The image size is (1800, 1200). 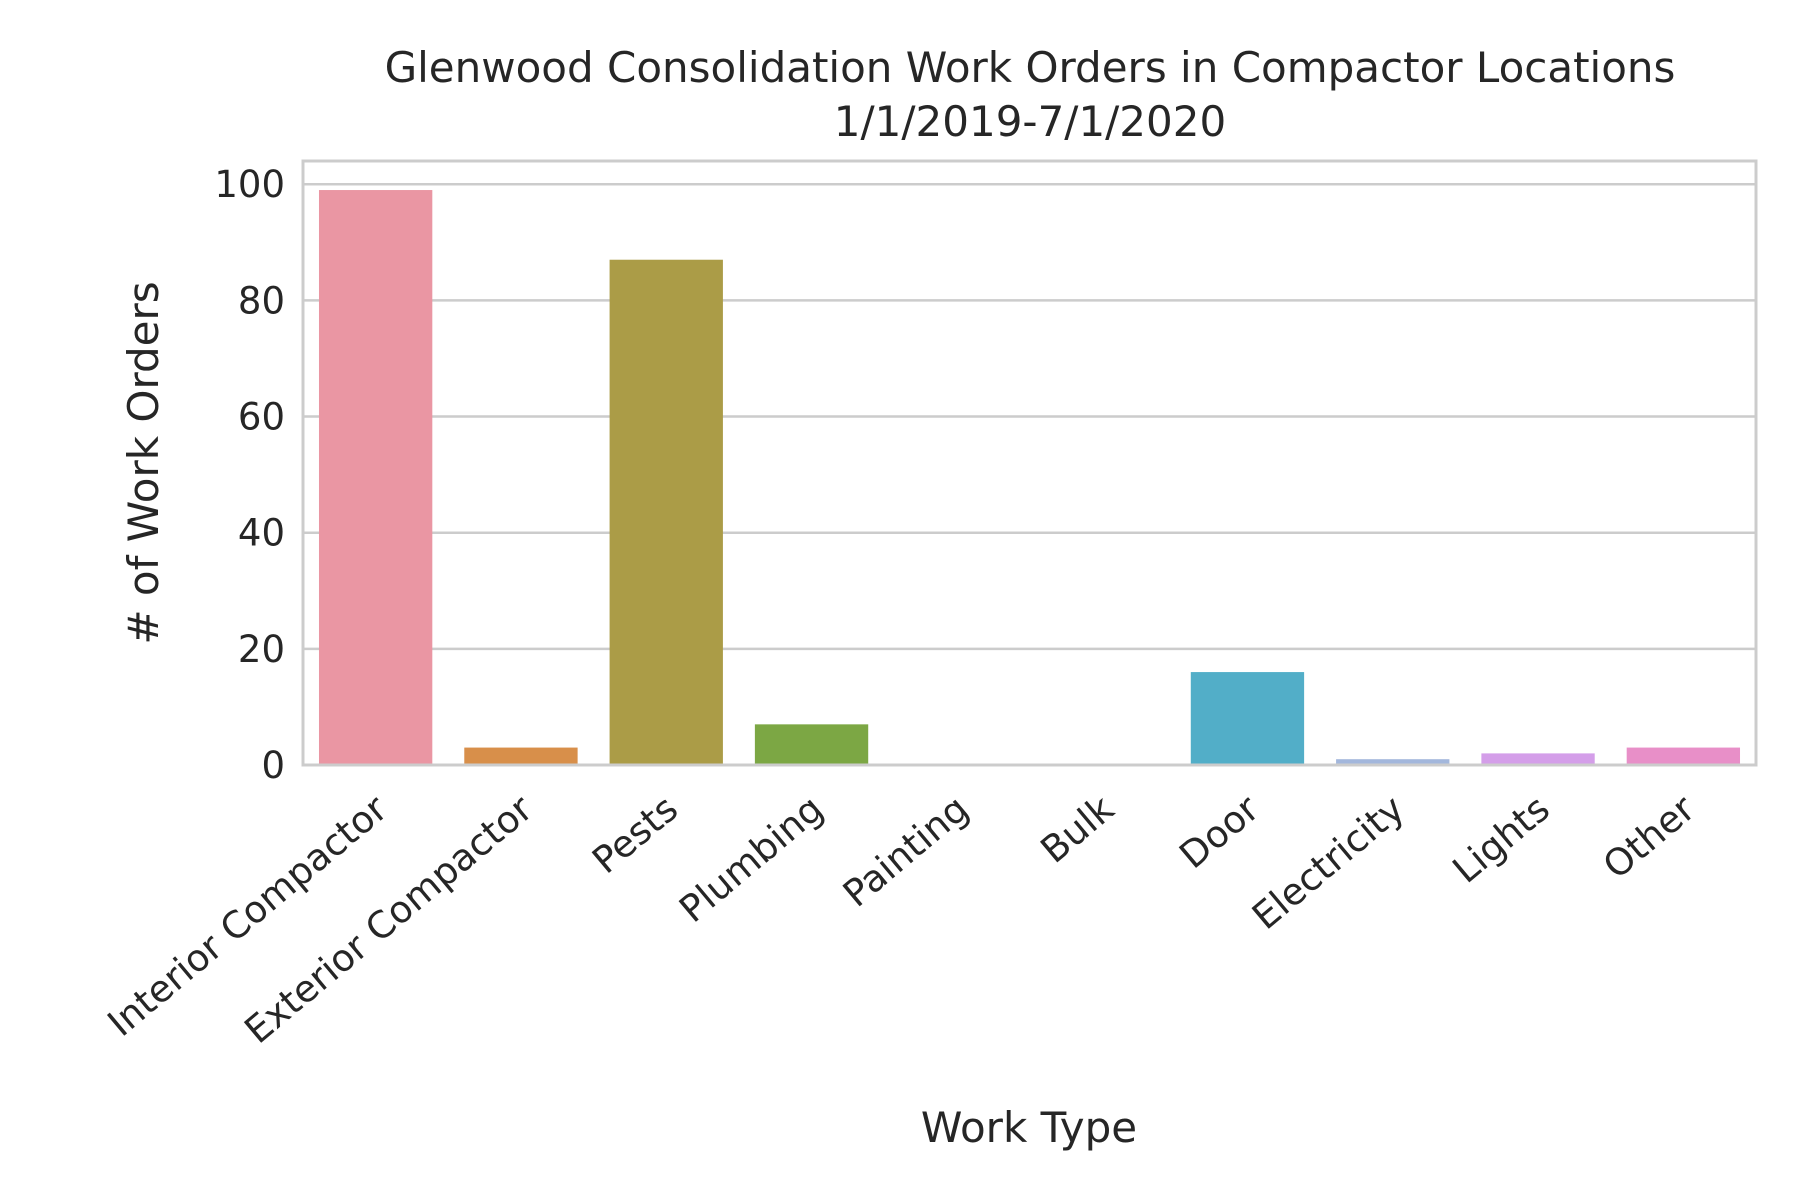 What do you see at coordinates (635, 834) in the screenshot?
I see `x-tick-label: Pests` at bounding box center [635, 834].